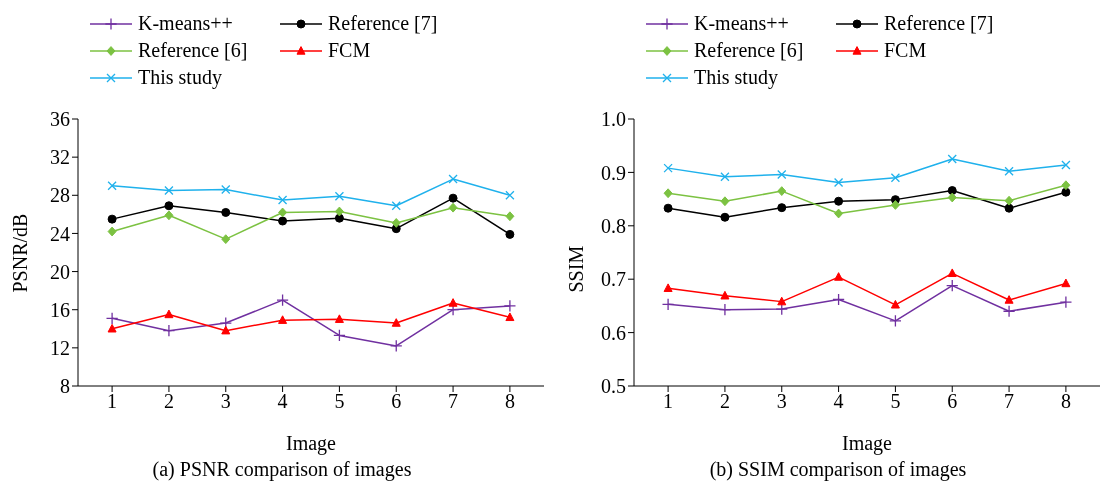 This screenshot has width=1112, height=494. Describe the element at coordinates (613, 386) in the screenshot. I see `y-tick-label: 0.5` at that location.